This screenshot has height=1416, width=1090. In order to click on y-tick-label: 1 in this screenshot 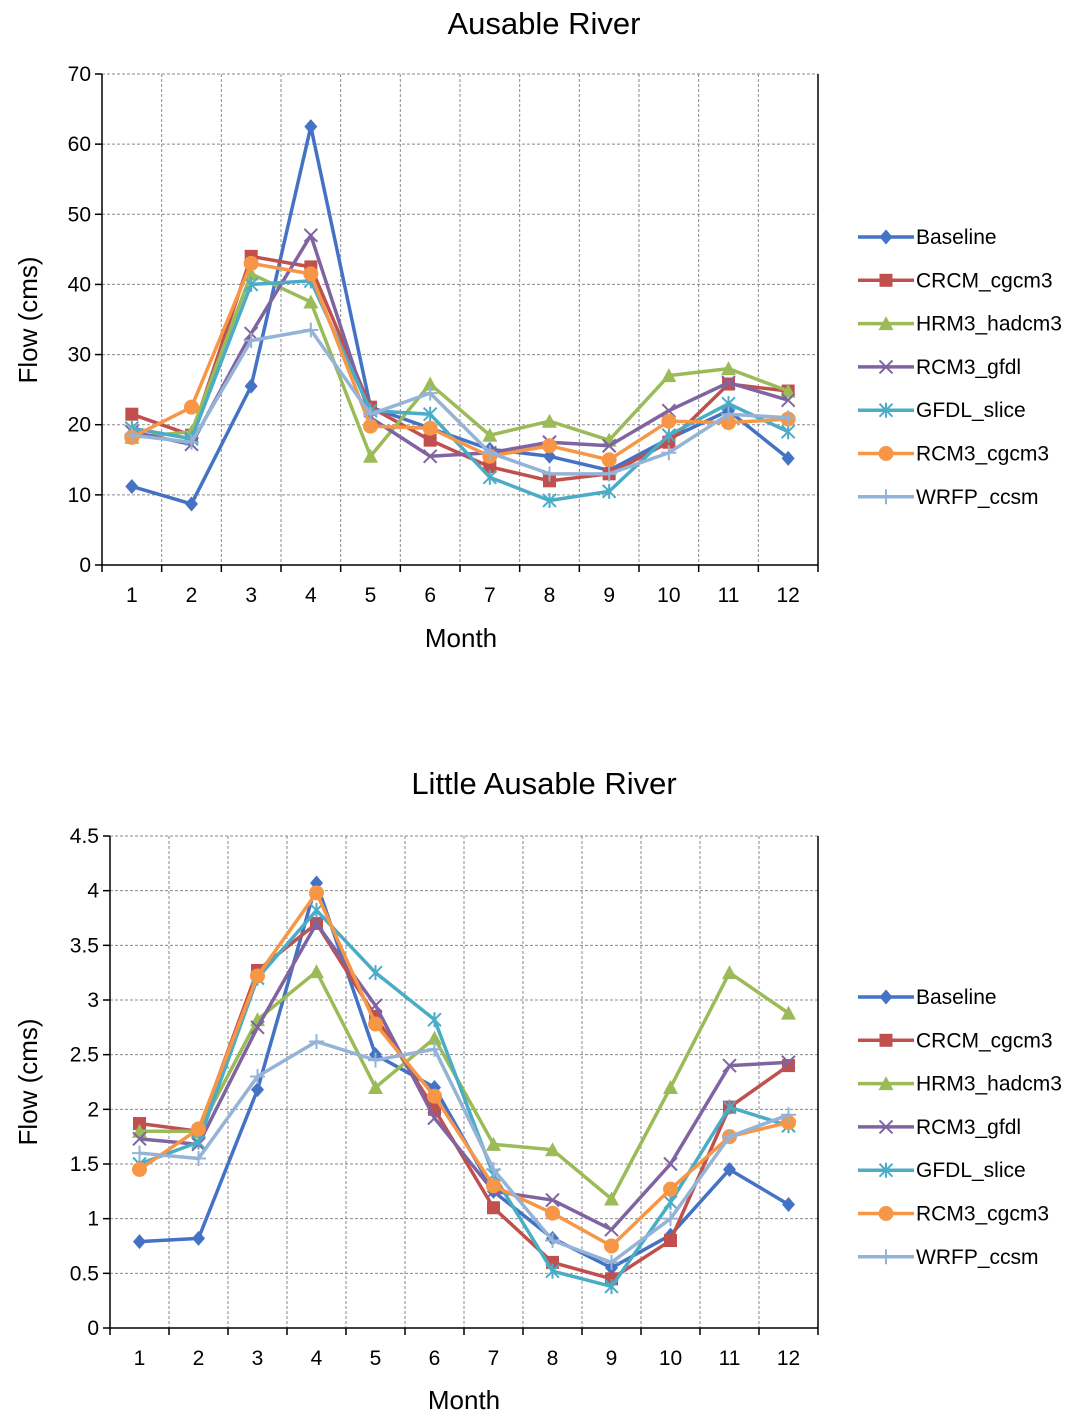, I will do `click(93, 1219)`.